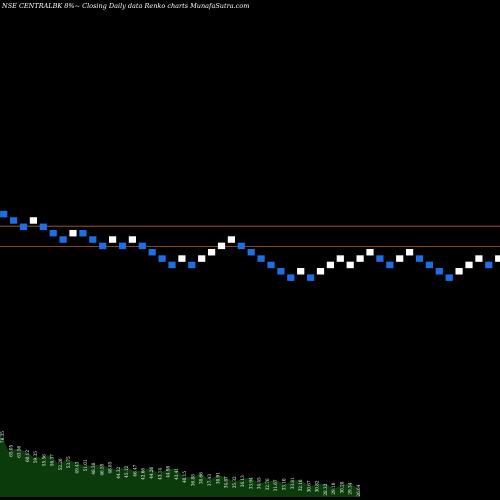 This screenshot has width=500, height=500. Describe the element at coordinates (275, 485) in the screenshot. I see `volume-label: 31.67` at that location.